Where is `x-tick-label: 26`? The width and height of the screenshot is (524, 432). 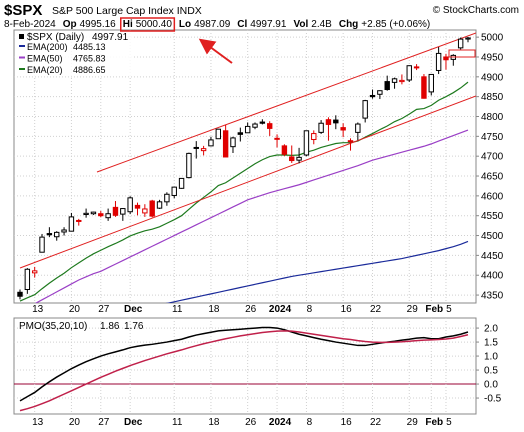 x-tick-label: 26 is located at coordinates (251, 309).